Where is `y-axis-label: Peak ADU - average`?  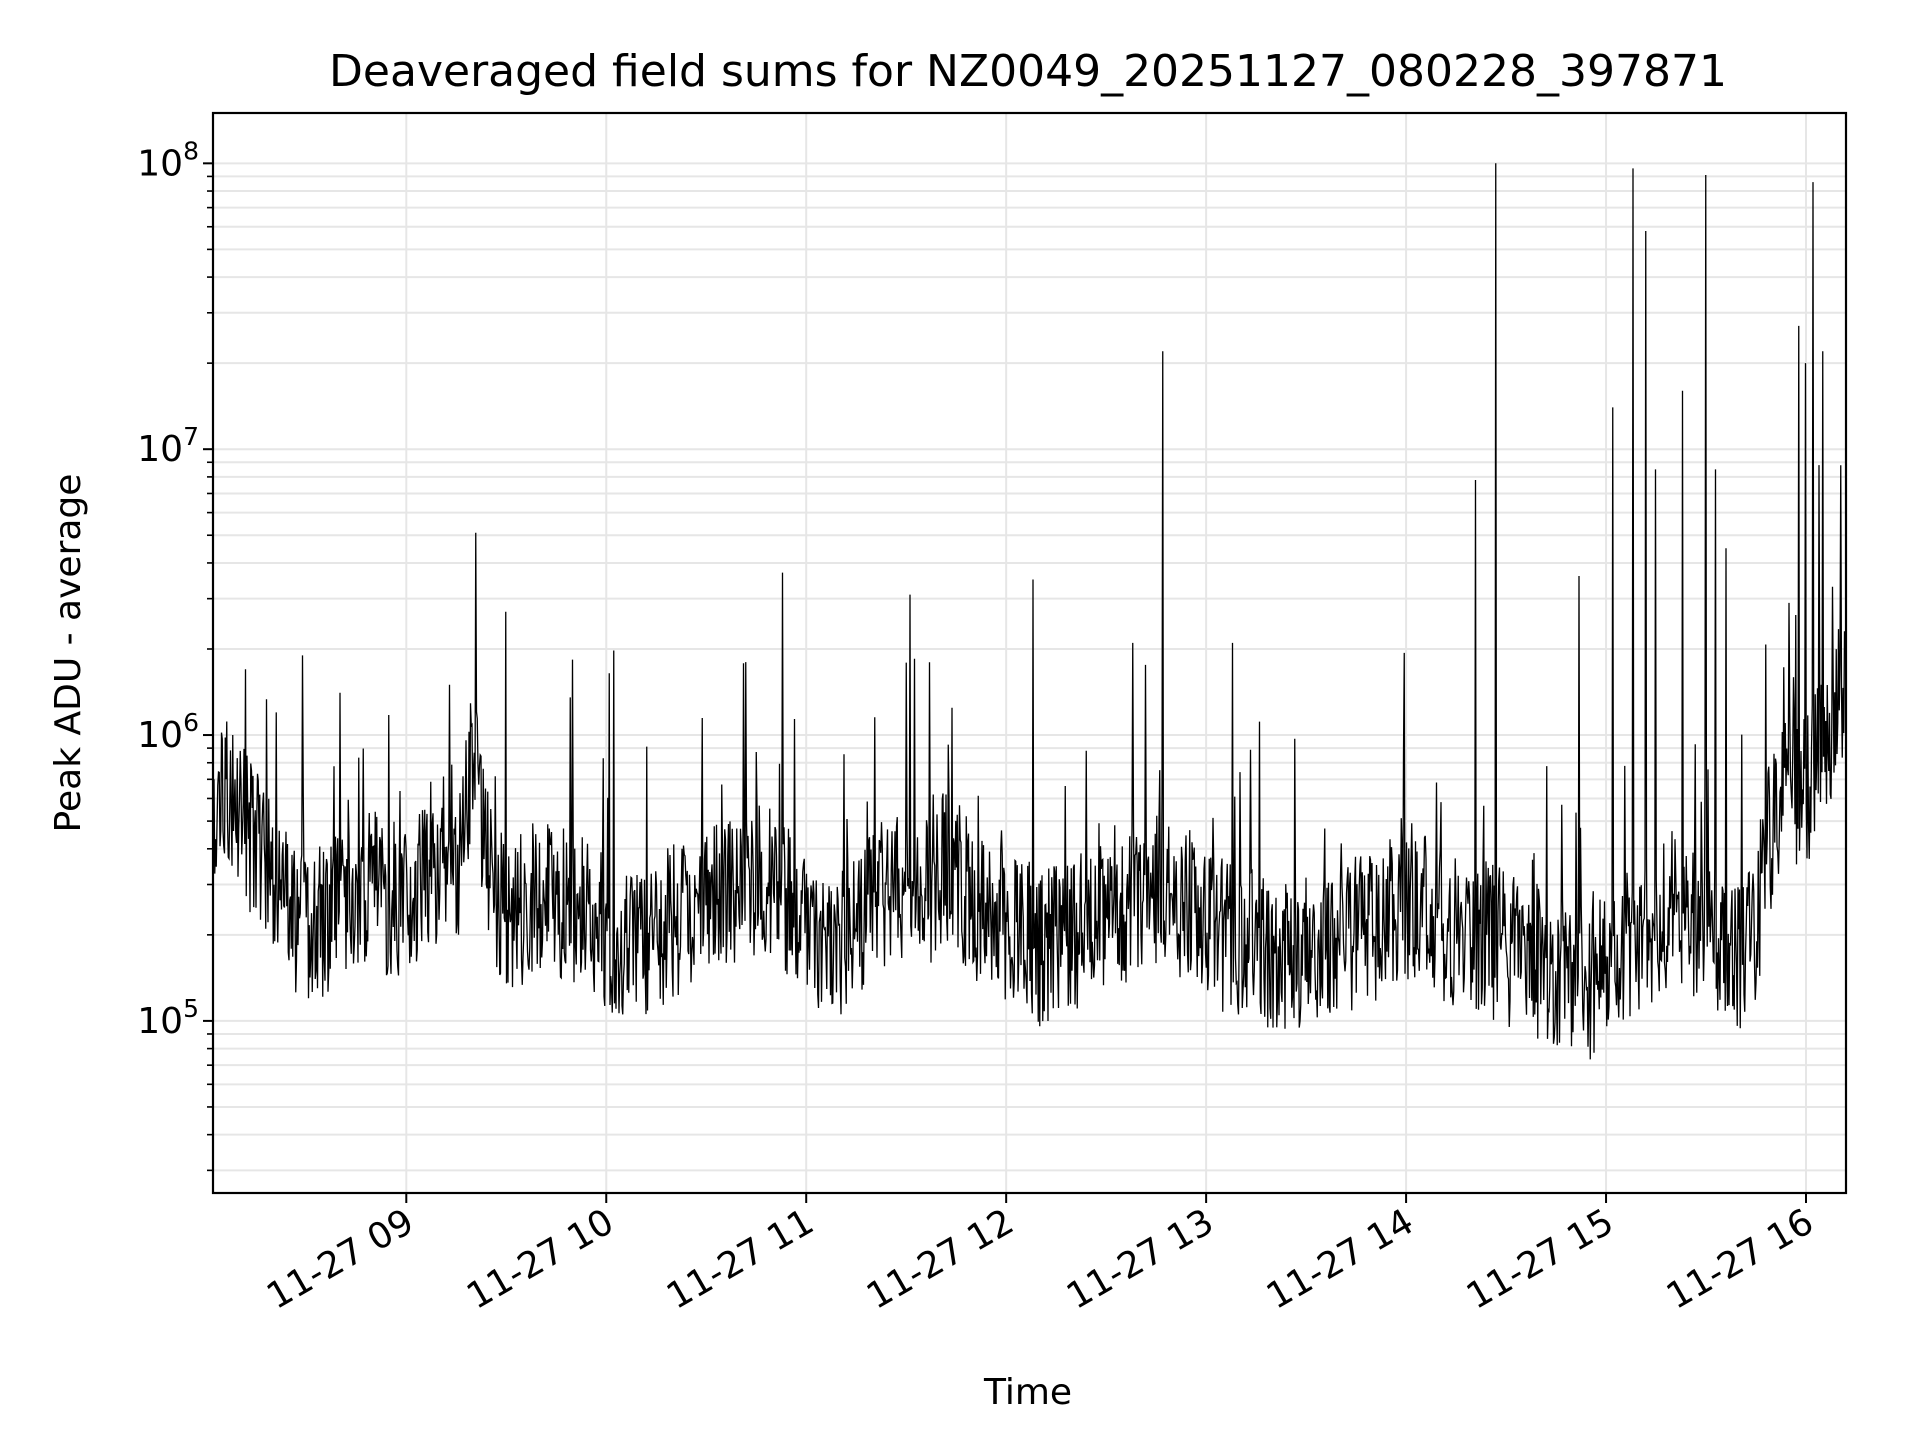 y-axis-label: Peak ADU - average is located at coordinates (68, 653).